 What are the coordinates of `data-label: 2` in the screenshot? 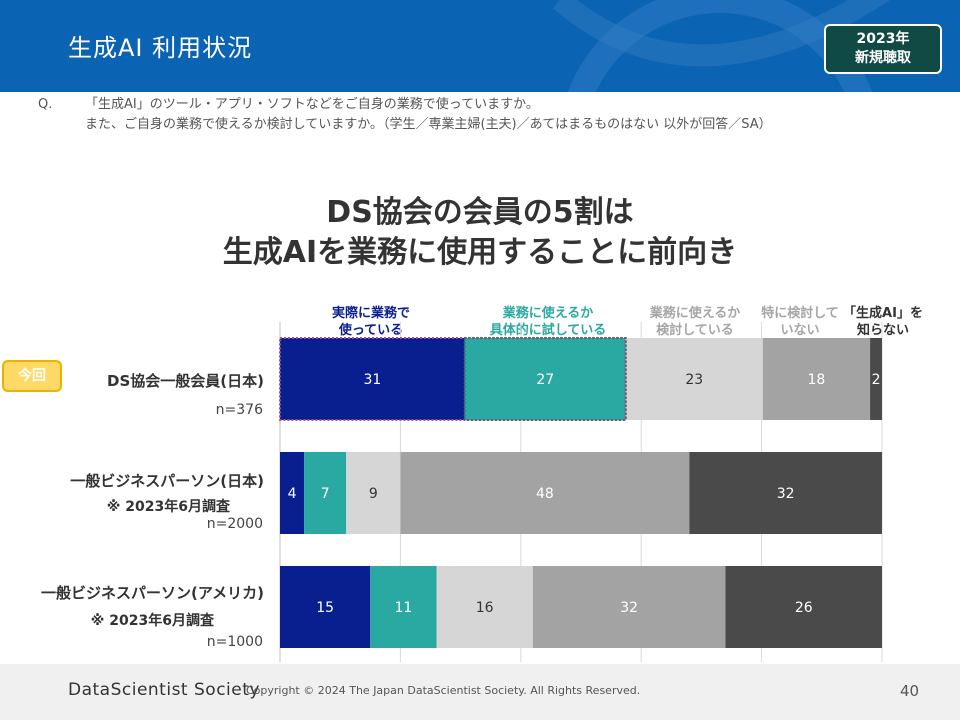 It's located at (876, 380).